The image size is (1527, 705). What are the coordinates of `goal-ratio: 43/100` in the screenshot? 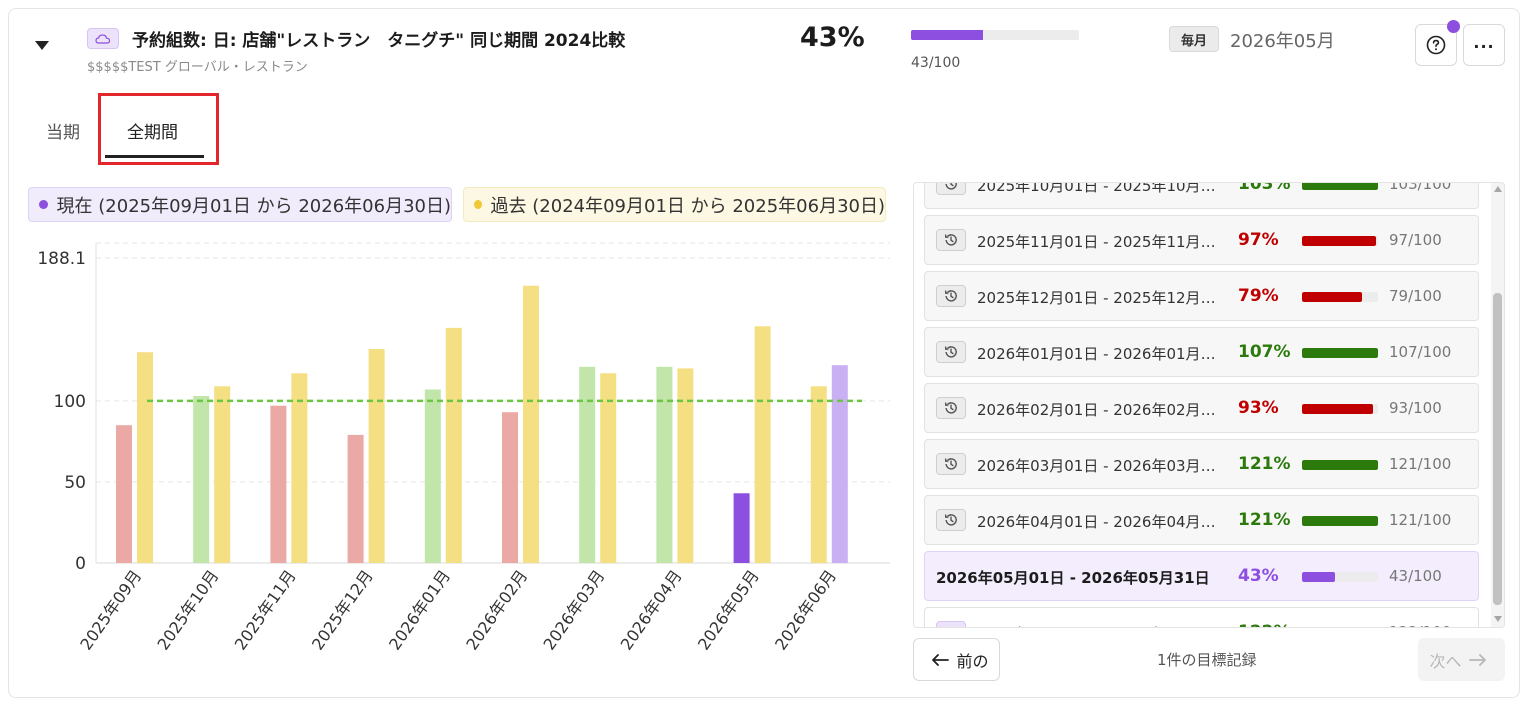 It's located at (936, 63).